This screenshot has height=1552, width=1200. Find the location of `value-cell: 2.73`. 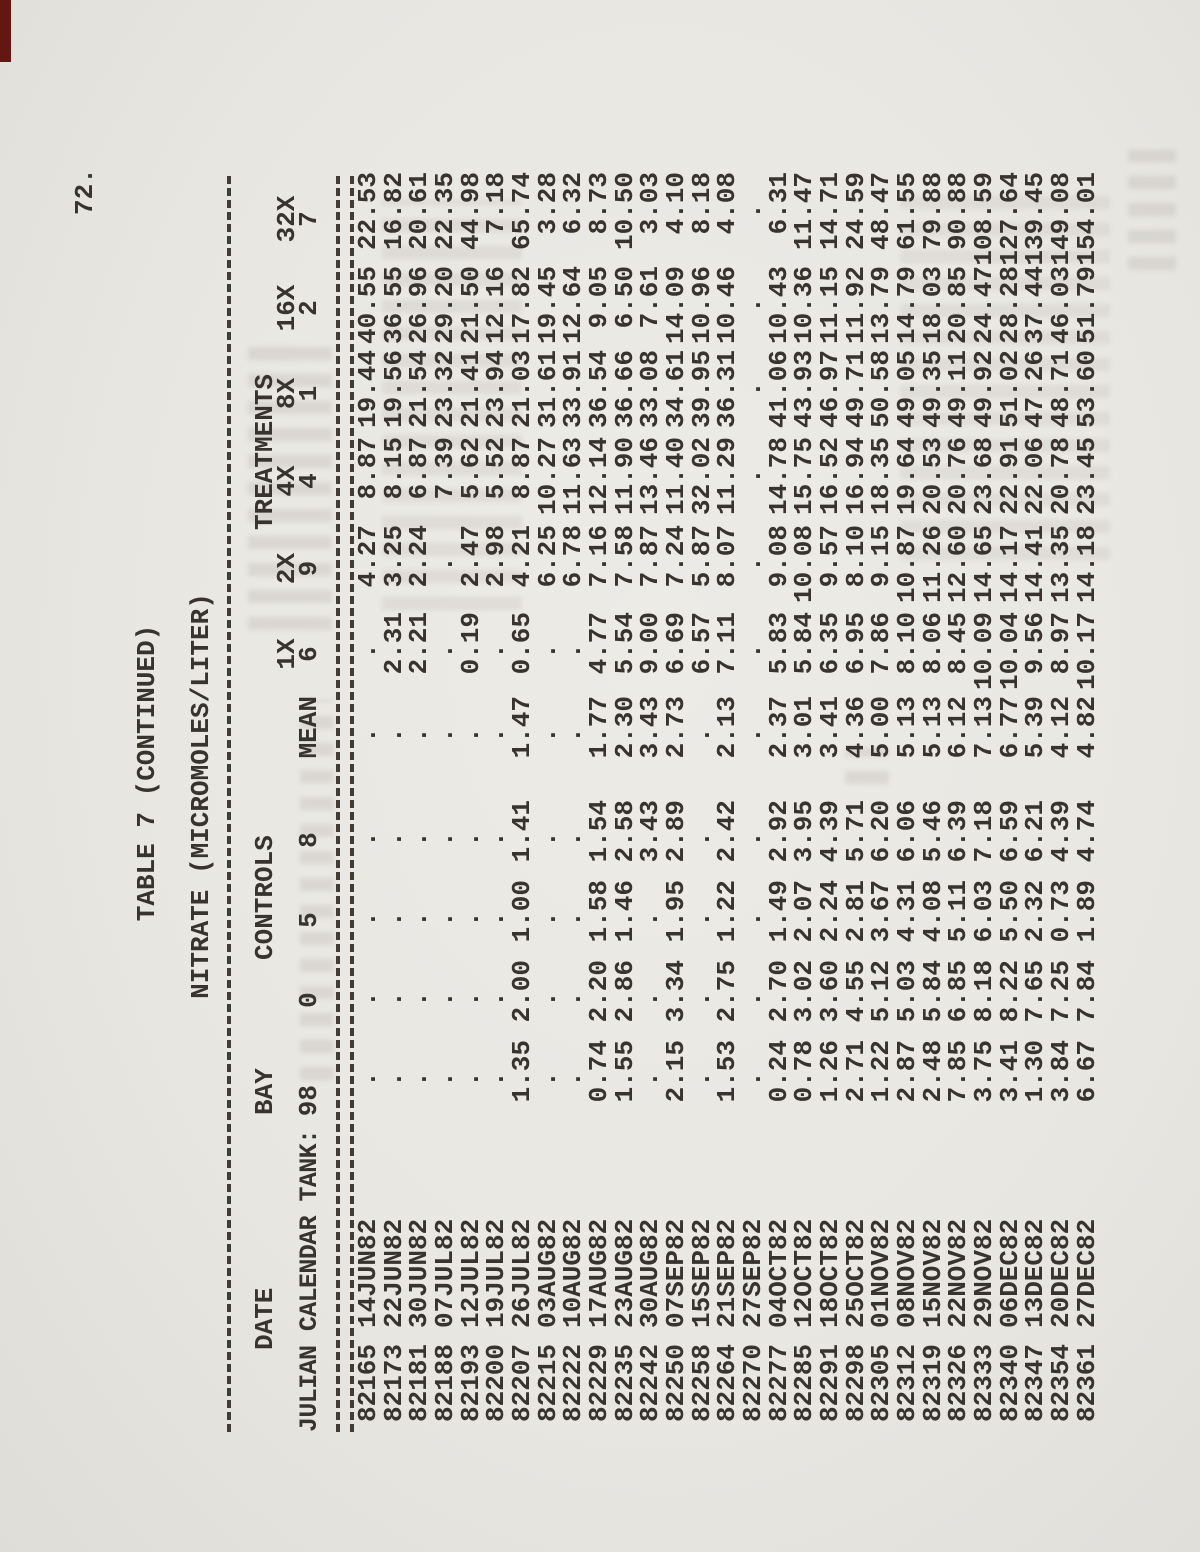

value-cell: 2.73 is located at coordinates (676, 727).